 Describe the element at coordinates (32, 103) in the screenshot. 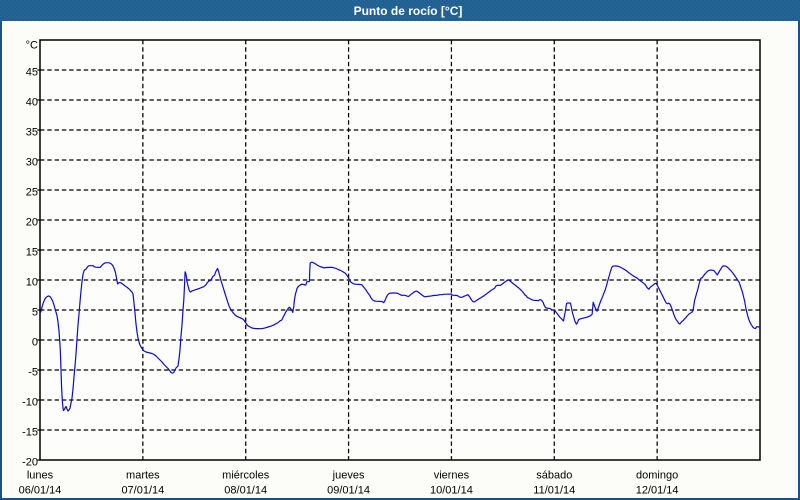

I see `svg-text: 40` at that location.